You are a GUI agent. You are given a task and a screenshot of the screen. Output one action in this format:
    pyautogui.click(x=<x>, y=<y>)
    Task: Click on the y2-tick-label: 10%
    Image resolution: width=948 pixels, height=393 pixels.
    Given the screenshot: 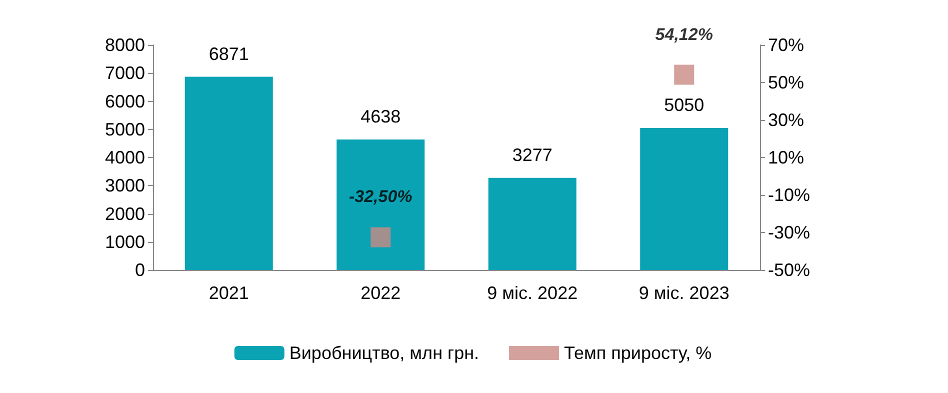 What is the action you would take?
    pyautogui.click(x=786, y=158)
    